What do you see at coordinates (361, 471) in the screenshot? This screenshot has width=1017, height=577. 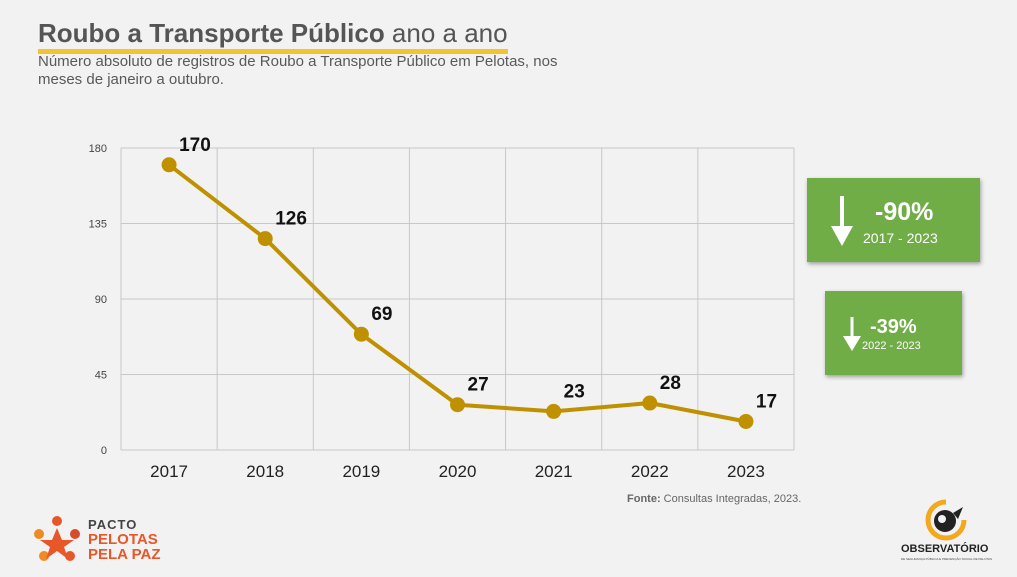 I see `x-tick-label: 2019` at bounding box center [361, 471].